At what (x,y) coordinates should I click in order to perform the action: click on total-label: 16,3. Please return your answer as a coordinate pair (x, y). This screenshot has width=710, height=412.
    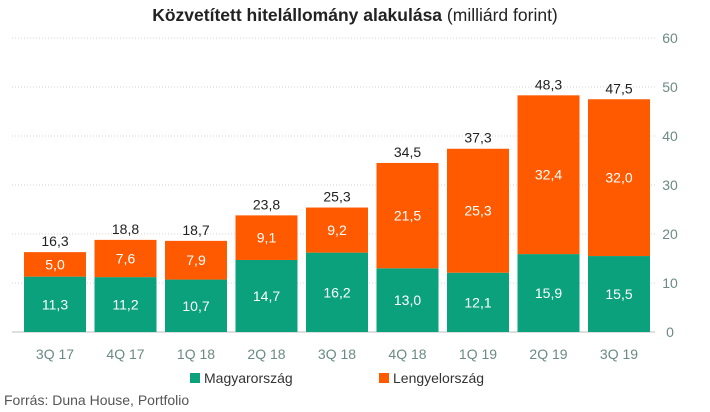
    Looking at the image, I should click on (54, 241).